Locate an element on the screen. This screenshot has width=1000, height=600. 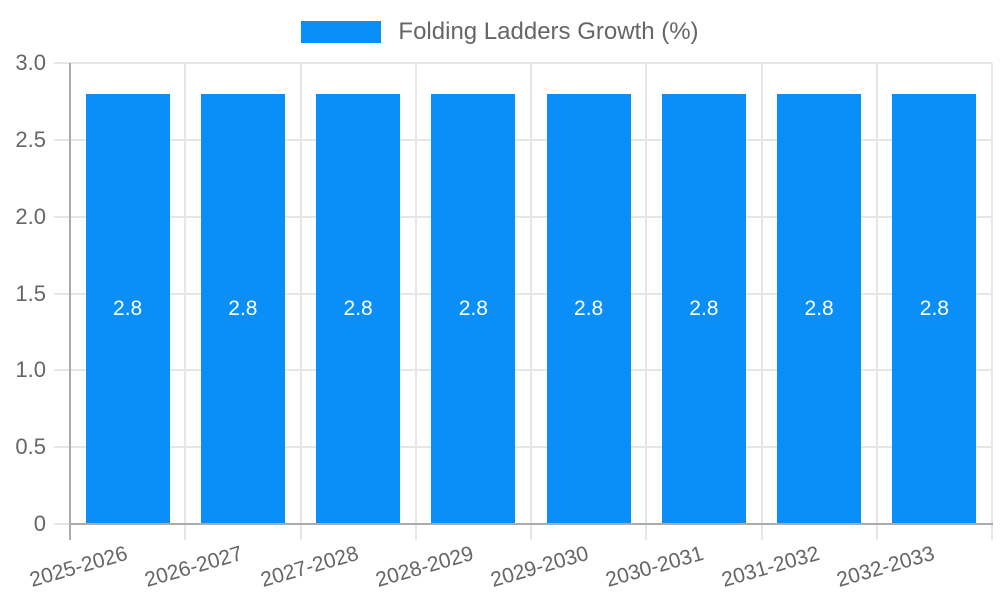
x-axis-label: 2026-2027 is located at coordinates (194, 566).